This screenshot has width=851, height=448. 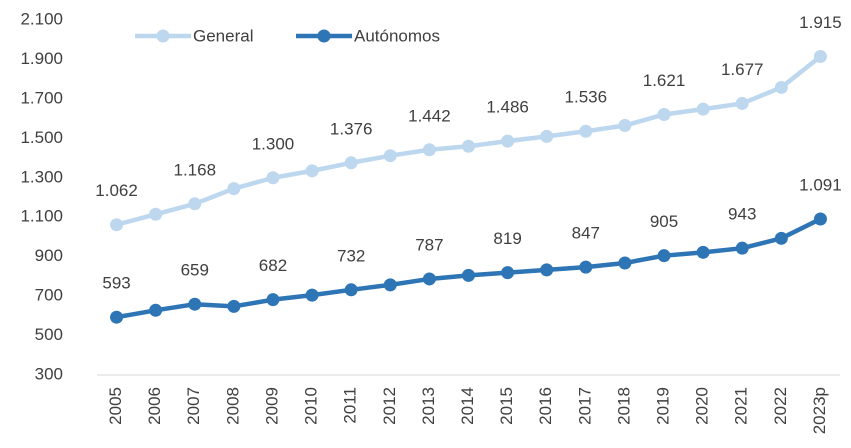 I want to click on x-tick-label: 2010, so click(x=311, y=406).